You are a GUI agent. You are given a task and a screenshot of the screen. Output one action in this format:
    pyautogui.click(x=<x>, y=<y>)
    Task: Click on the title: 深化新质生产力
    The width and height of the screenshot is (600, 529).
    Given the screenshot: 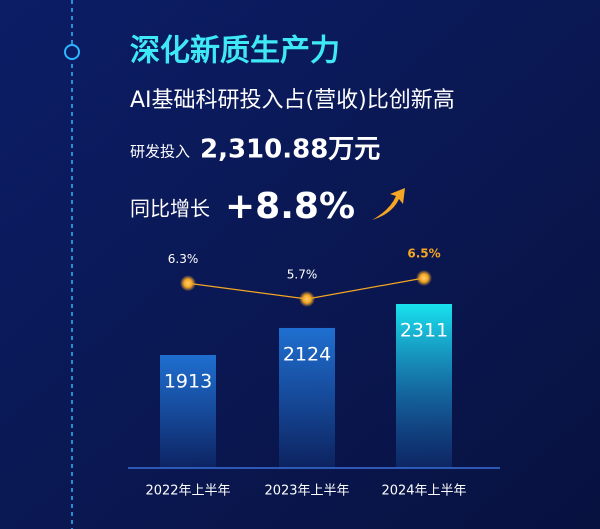 What is the action you would take?
    pyautogui.click(x=235, y=51)
    